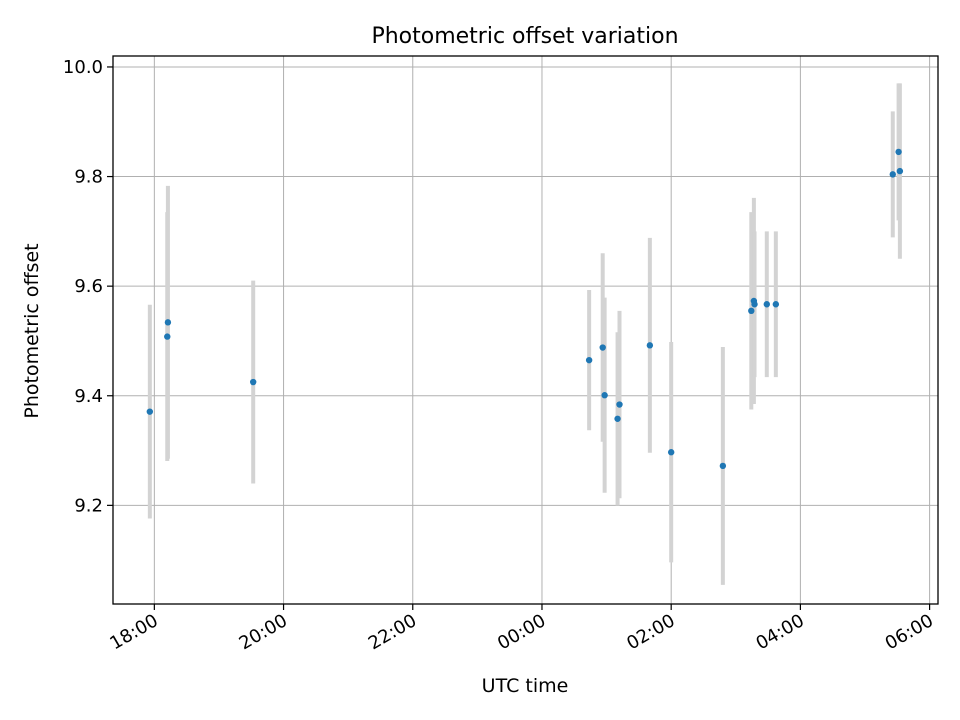  What do you see at coordinates (88, 505) in the screenshot?
I see `y-tick-label: 9.2` at bounding box center [88, 505].